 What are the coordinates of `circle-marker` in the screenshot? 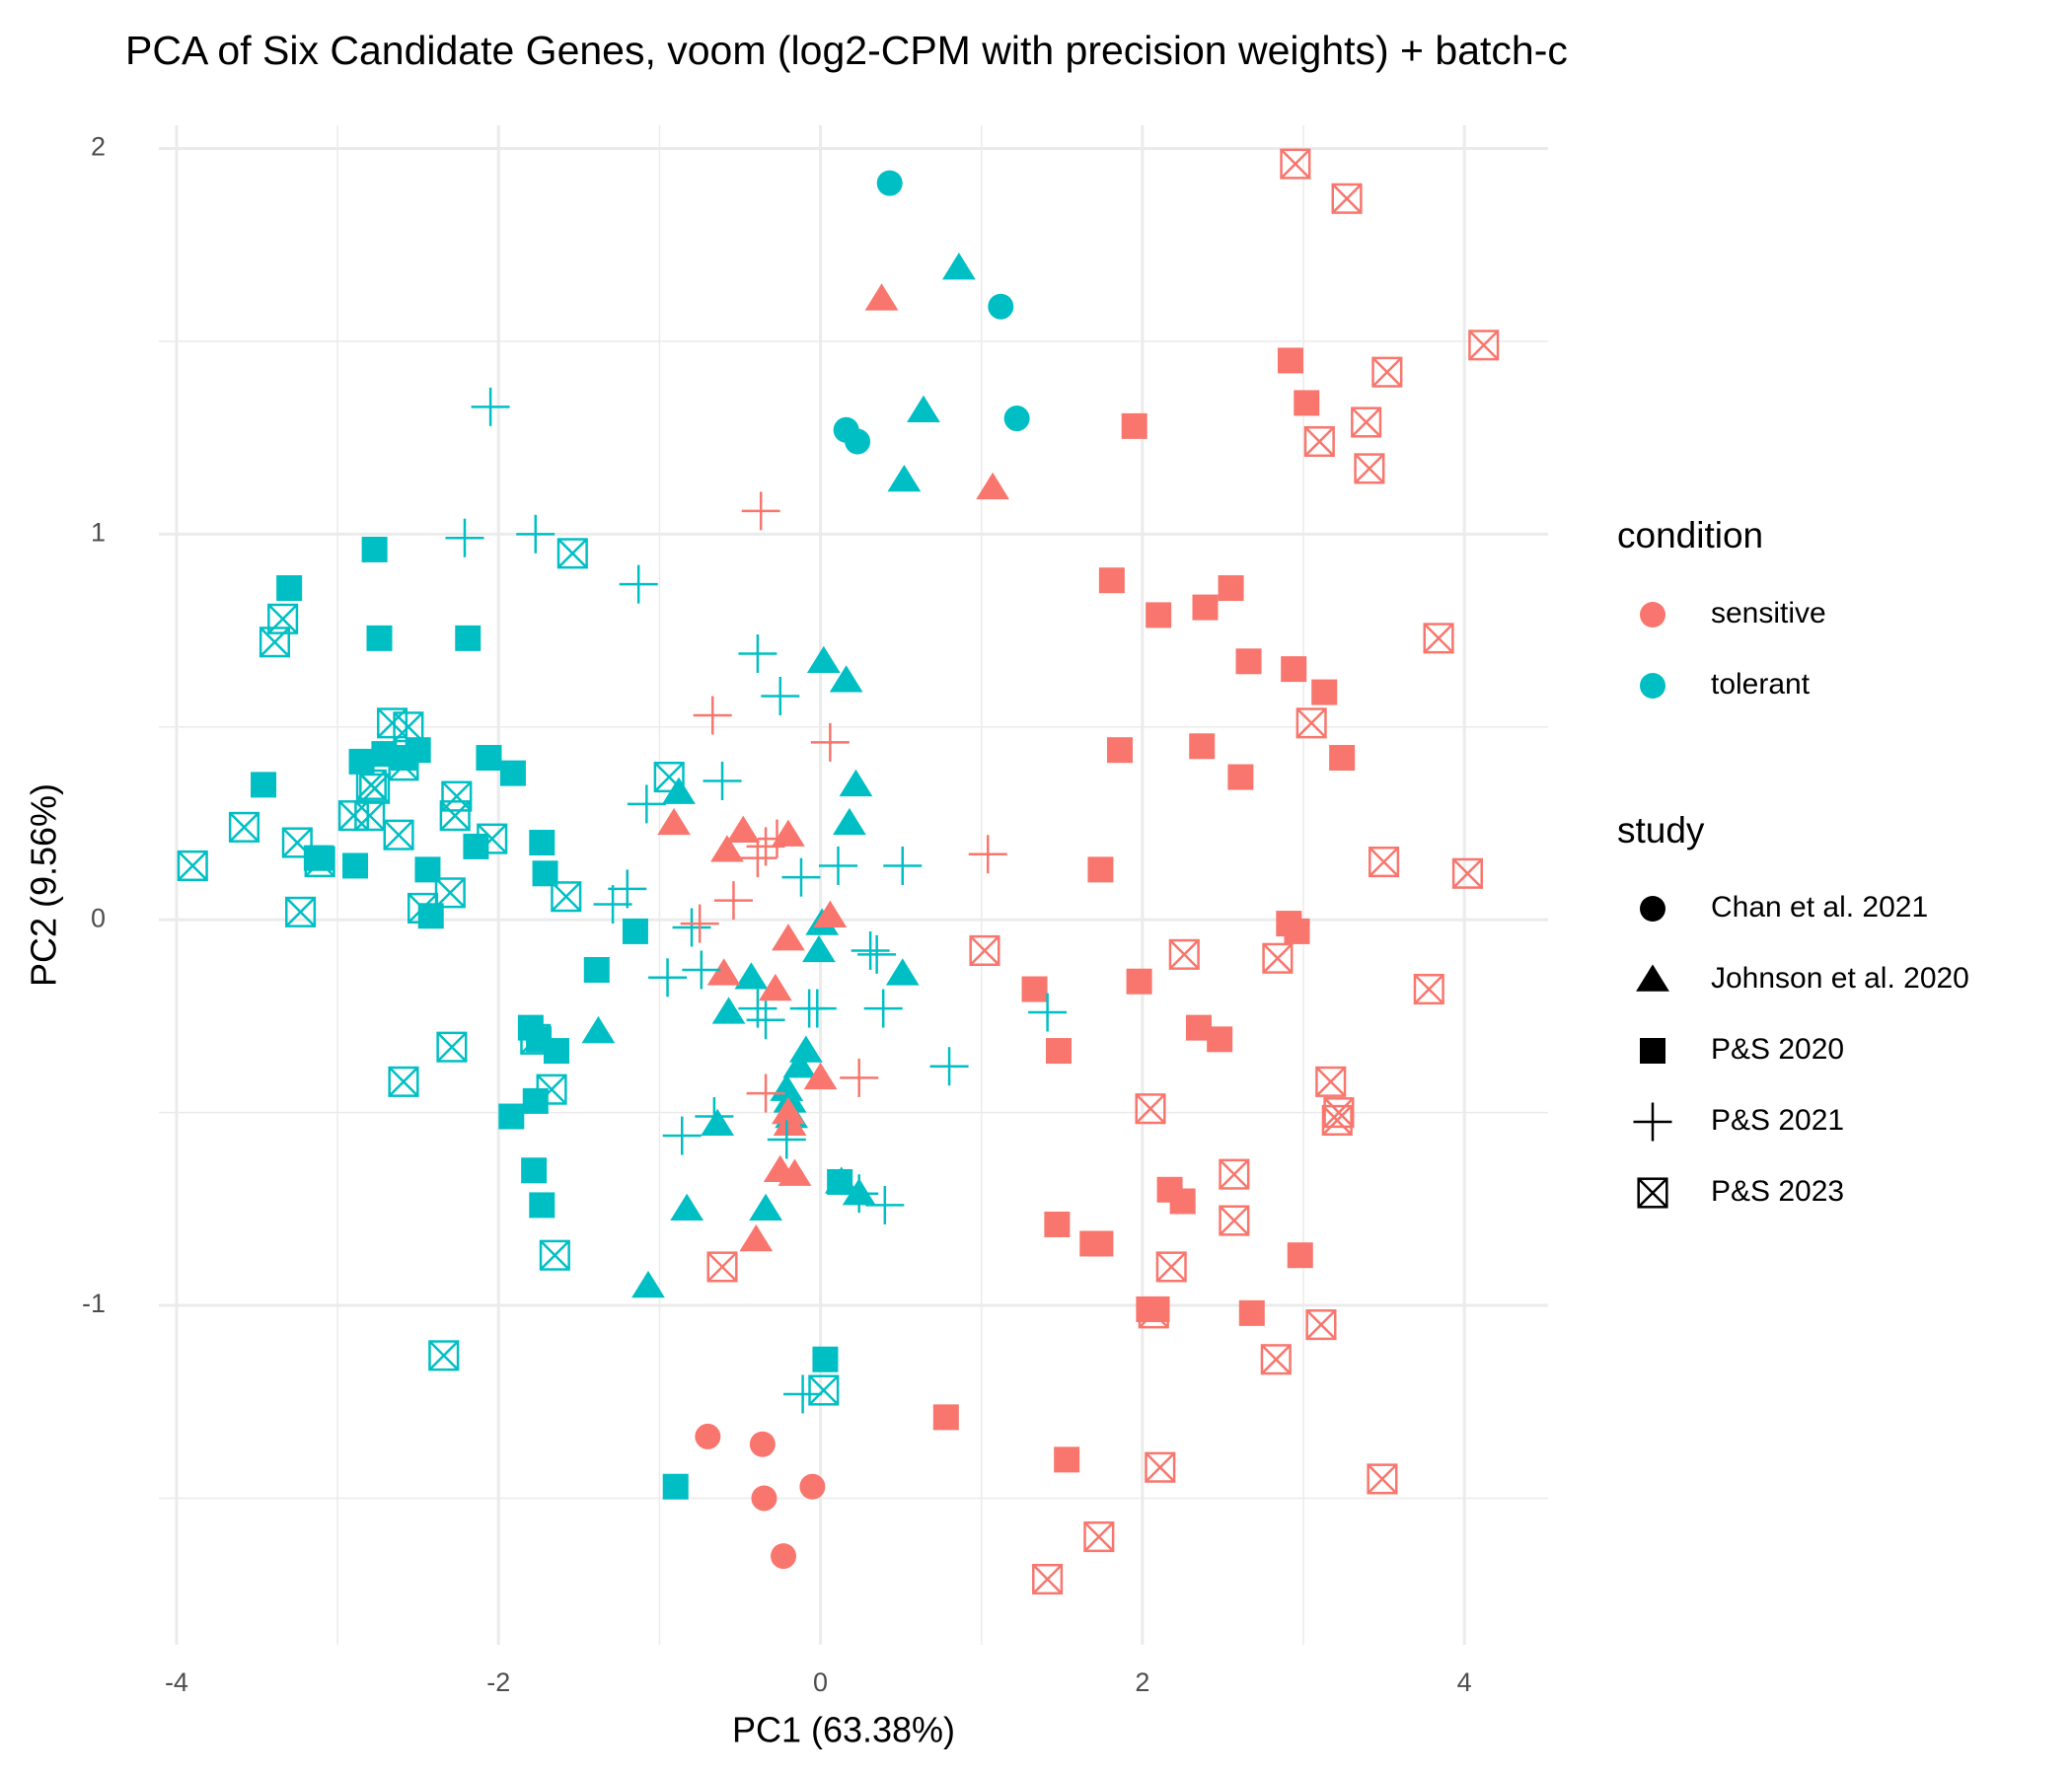 It's located at (890, 183).